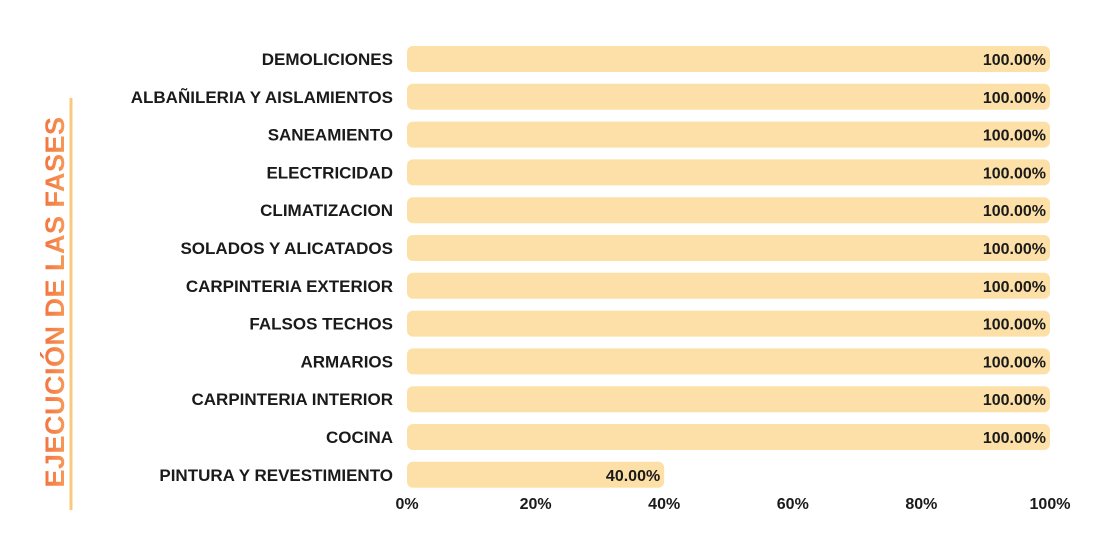  Describe the element at coordinates (1014, 136) in the screenshot. I see `value-label-2: 100.00%` at that location.